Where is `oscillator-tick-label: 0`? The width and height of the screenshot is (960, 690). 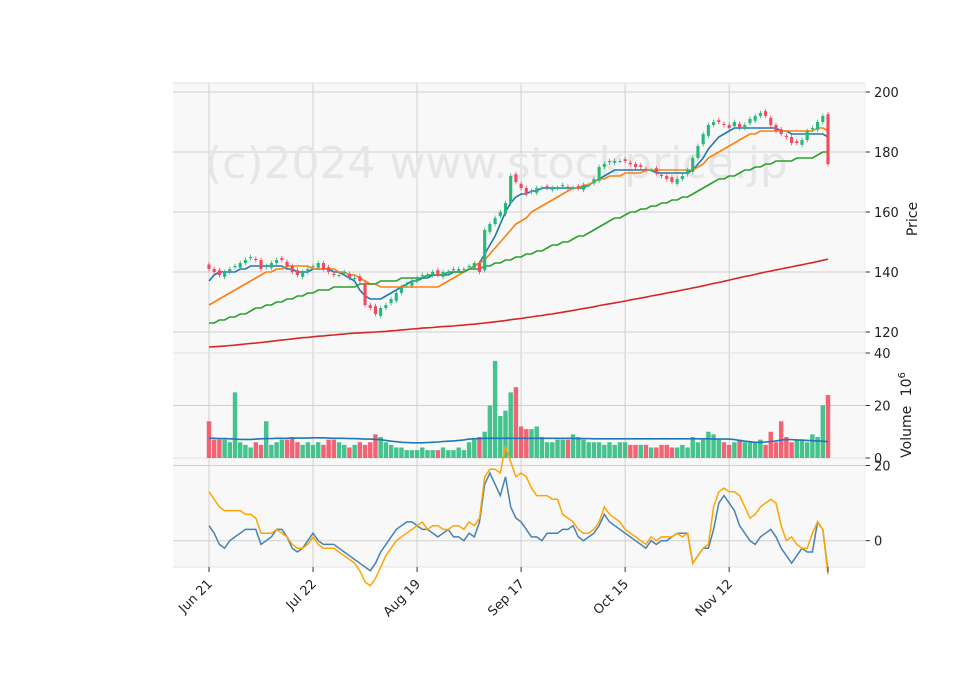
oscillator-tick-label: 0 is located at coordinates (878, 542).